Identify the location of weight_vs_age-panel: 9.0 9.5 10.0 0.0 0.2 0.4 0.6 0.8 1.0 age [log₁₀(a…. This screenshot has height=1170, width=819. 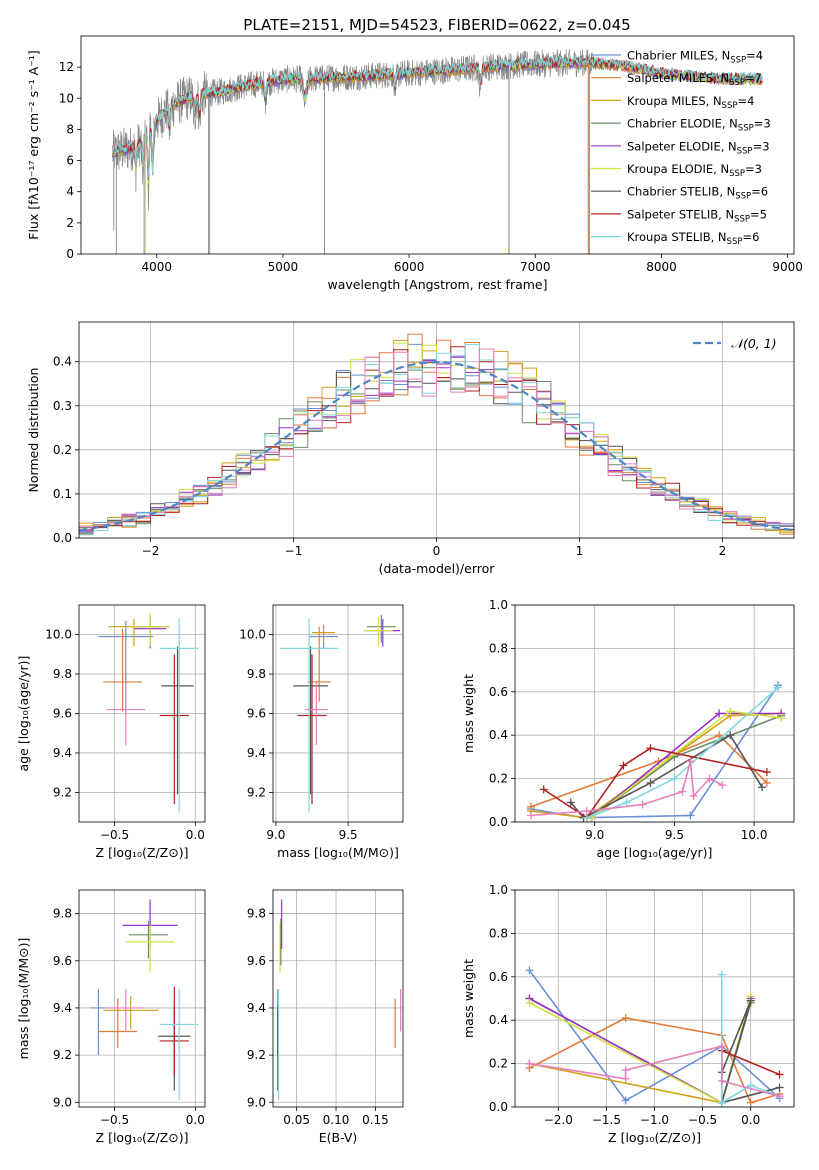
(628, 729).